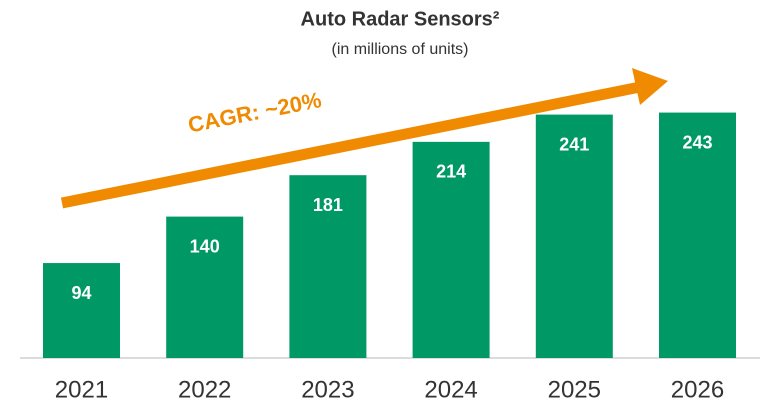 Image resolution: width=760 pixels, height=414 pixels. Describe the element at coordinates (205, 246) in the screenshot. I see `data-label: 140` at that location.